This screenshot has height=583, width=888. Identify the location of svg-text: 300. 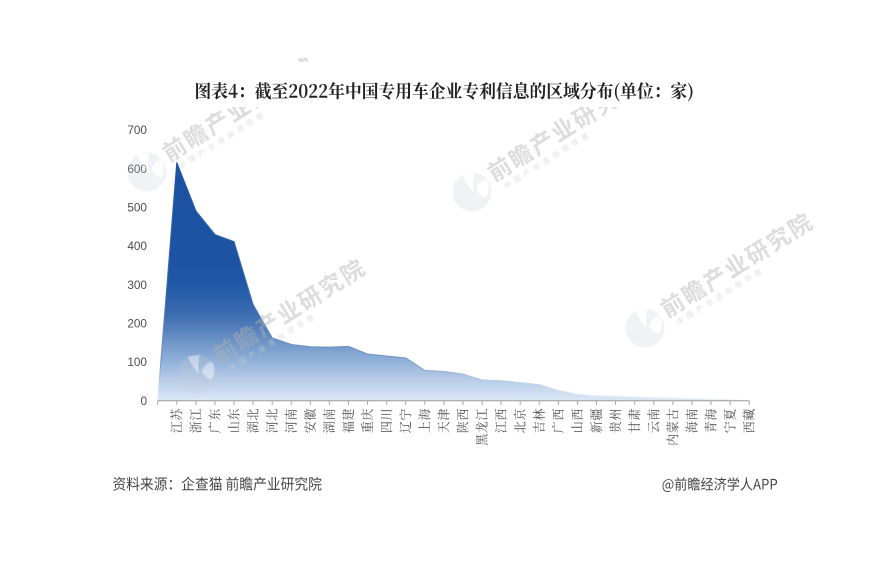
(137, 285).